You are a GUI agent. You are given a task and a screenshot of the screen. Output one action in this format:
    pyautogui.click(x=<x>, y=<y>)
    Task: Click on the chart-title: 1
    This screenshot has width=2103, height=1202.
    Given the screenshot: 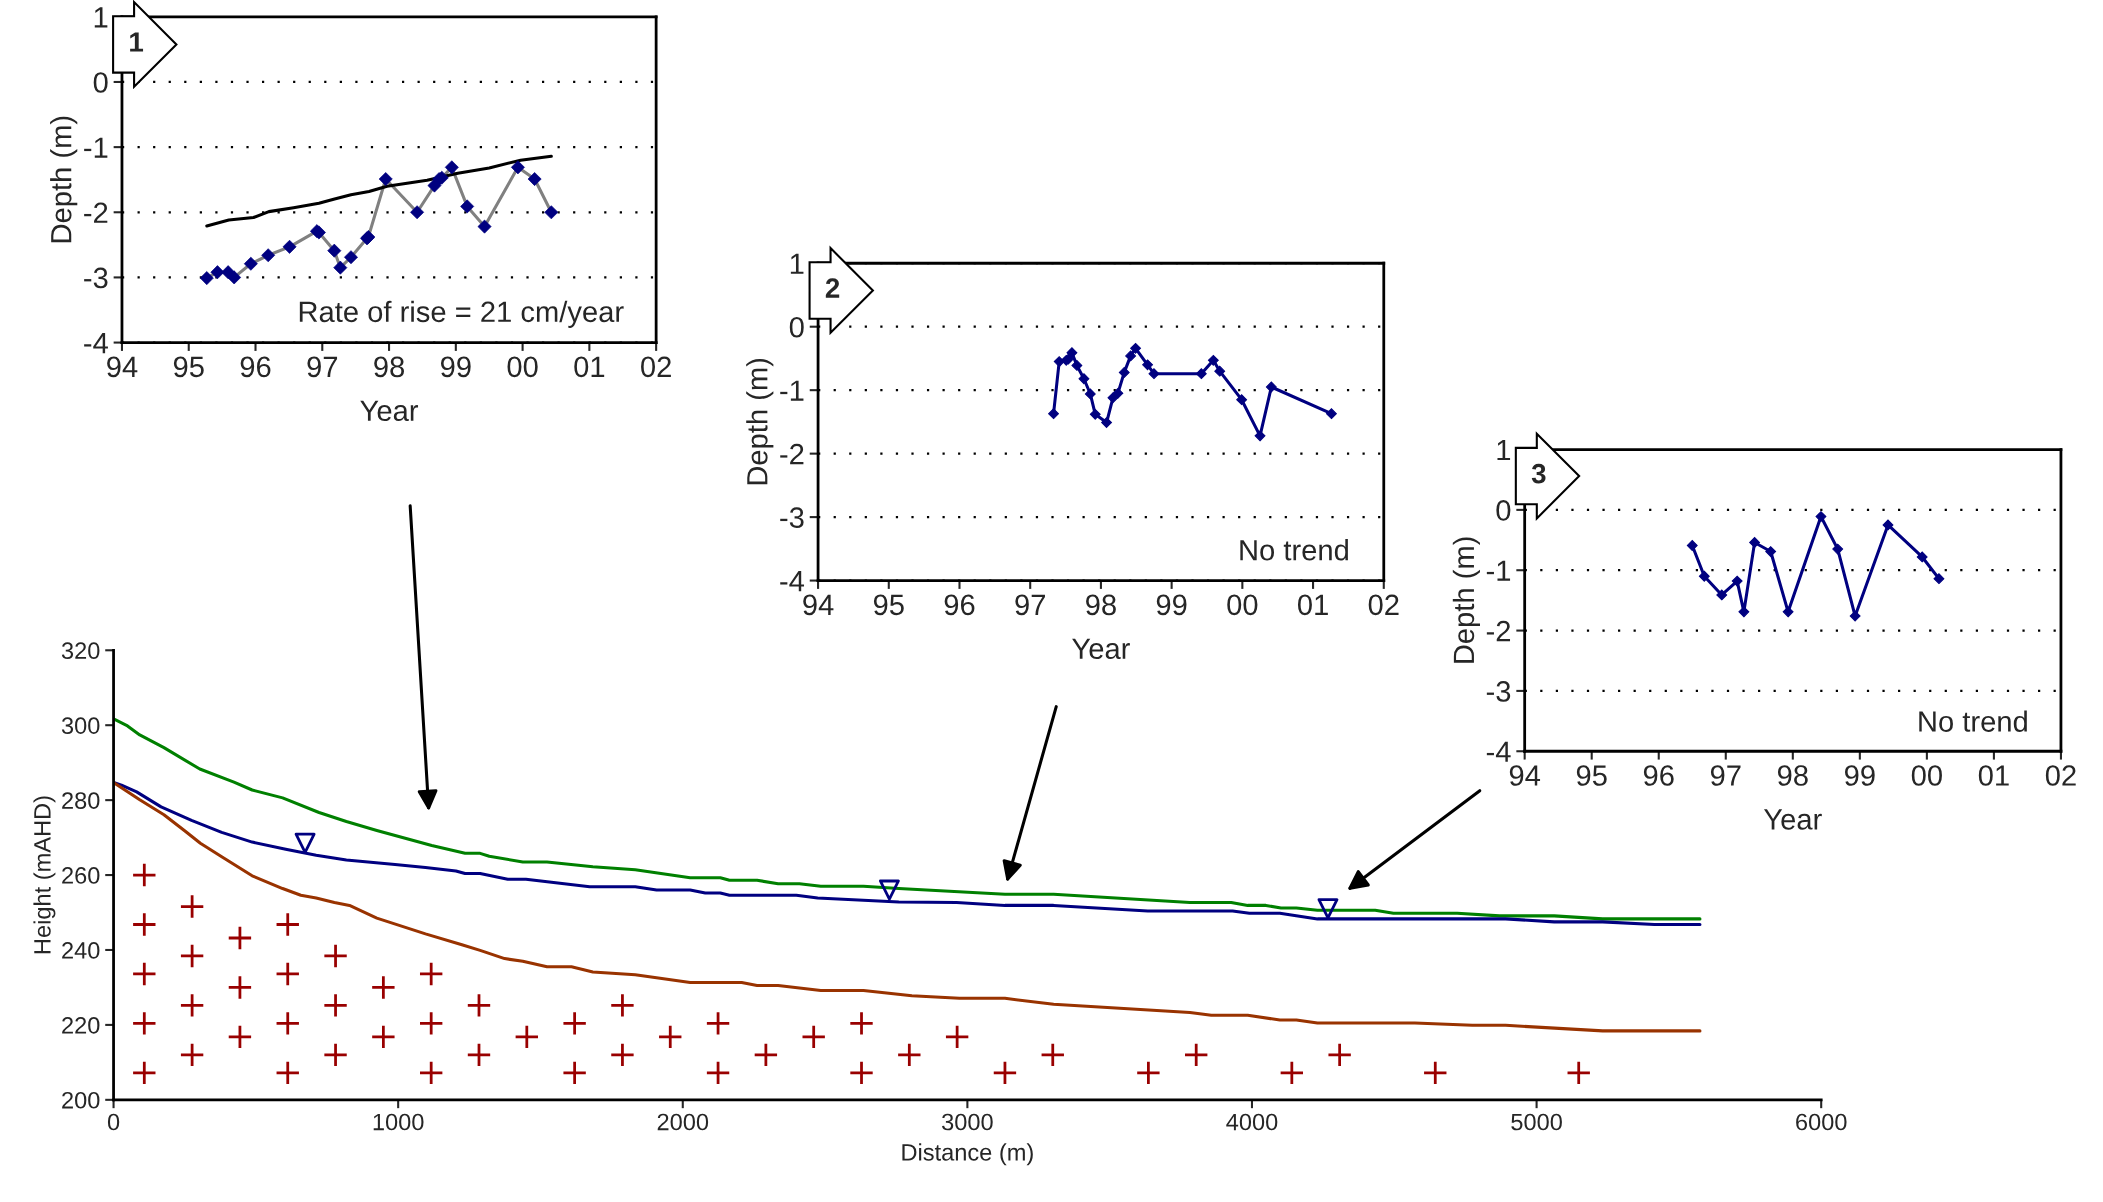 What is the action you would take?
    pyautogui.click(x=137, y=42)
    